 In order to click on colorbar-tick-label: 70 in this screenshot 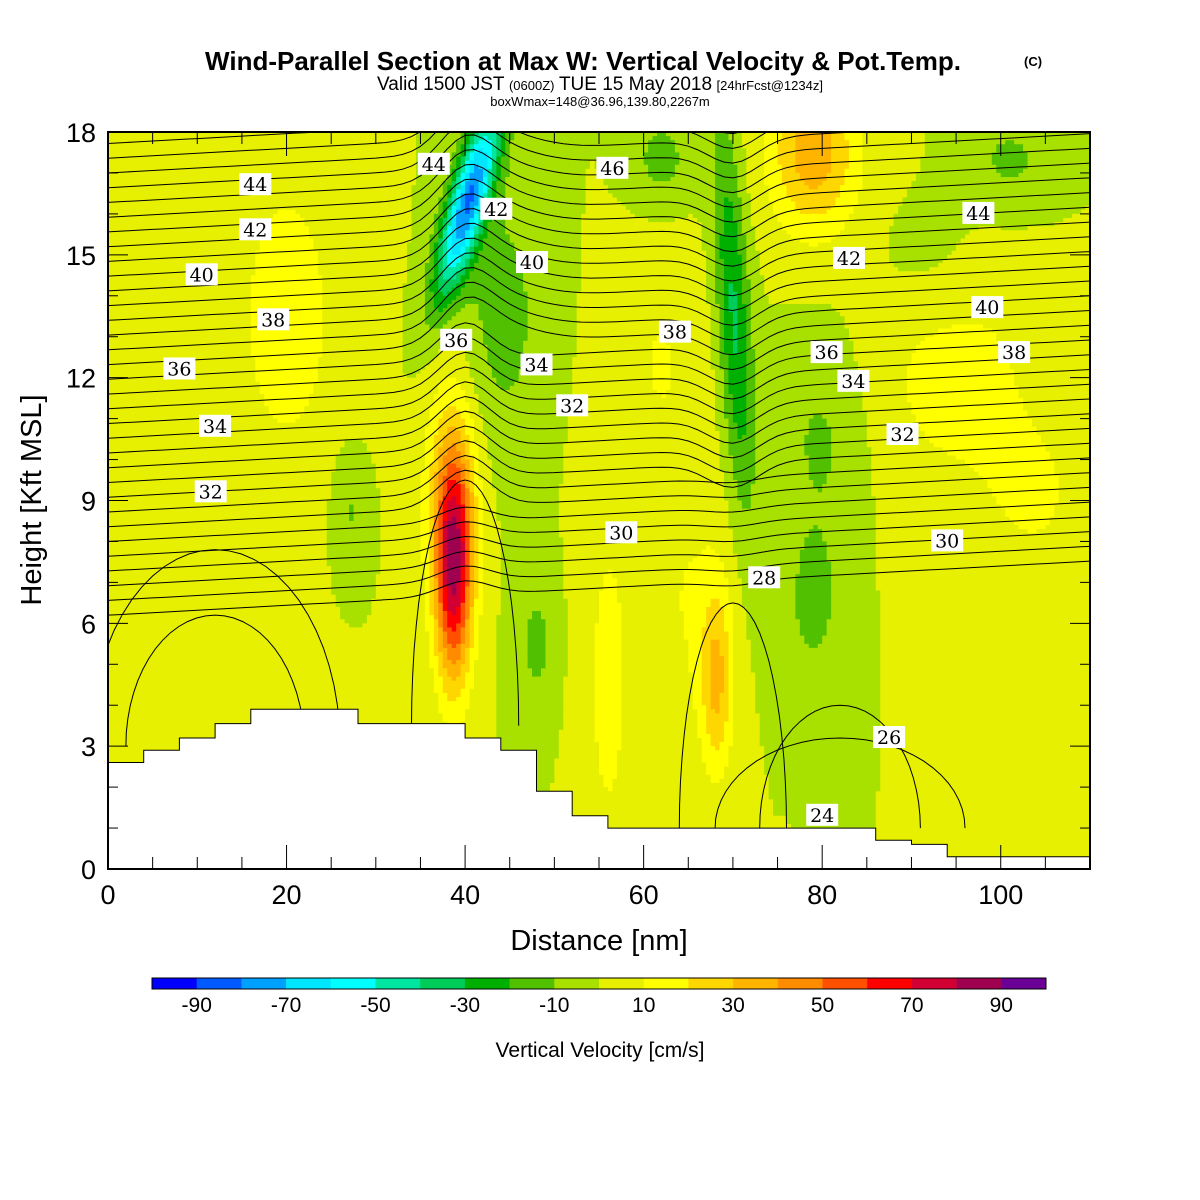, I will do `click(911, 1005)`.